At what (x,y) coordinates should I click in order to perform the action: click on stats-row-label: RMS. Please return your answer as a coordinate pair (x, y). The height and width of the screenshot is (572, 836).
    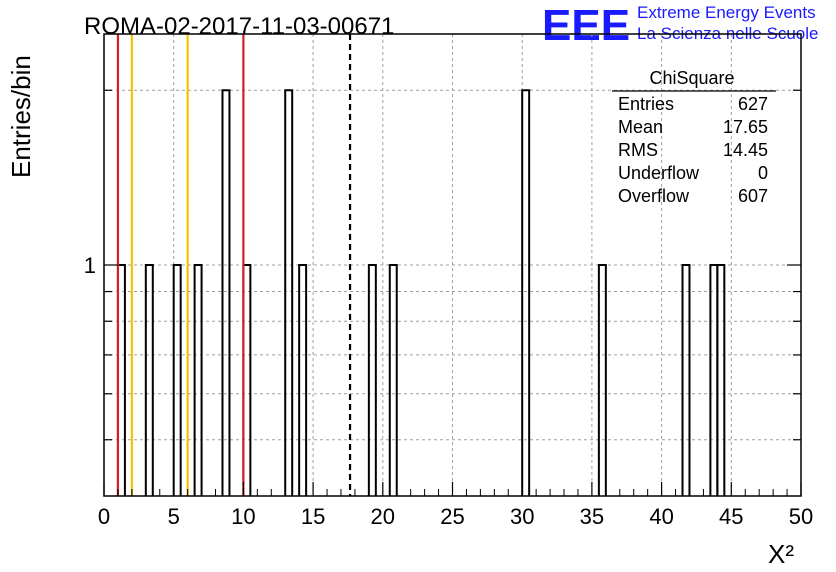
    Looking at the image, I should click on (638, 150).